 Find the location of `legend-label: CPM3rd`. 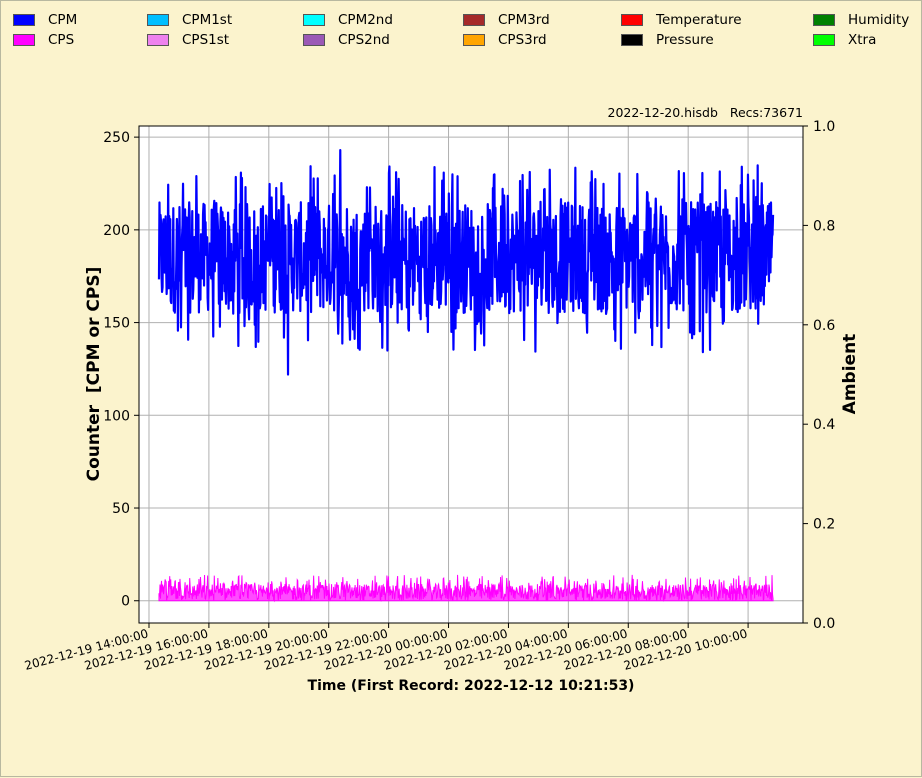

legend-label: CPM3rd is located at coordinates (524, 20).